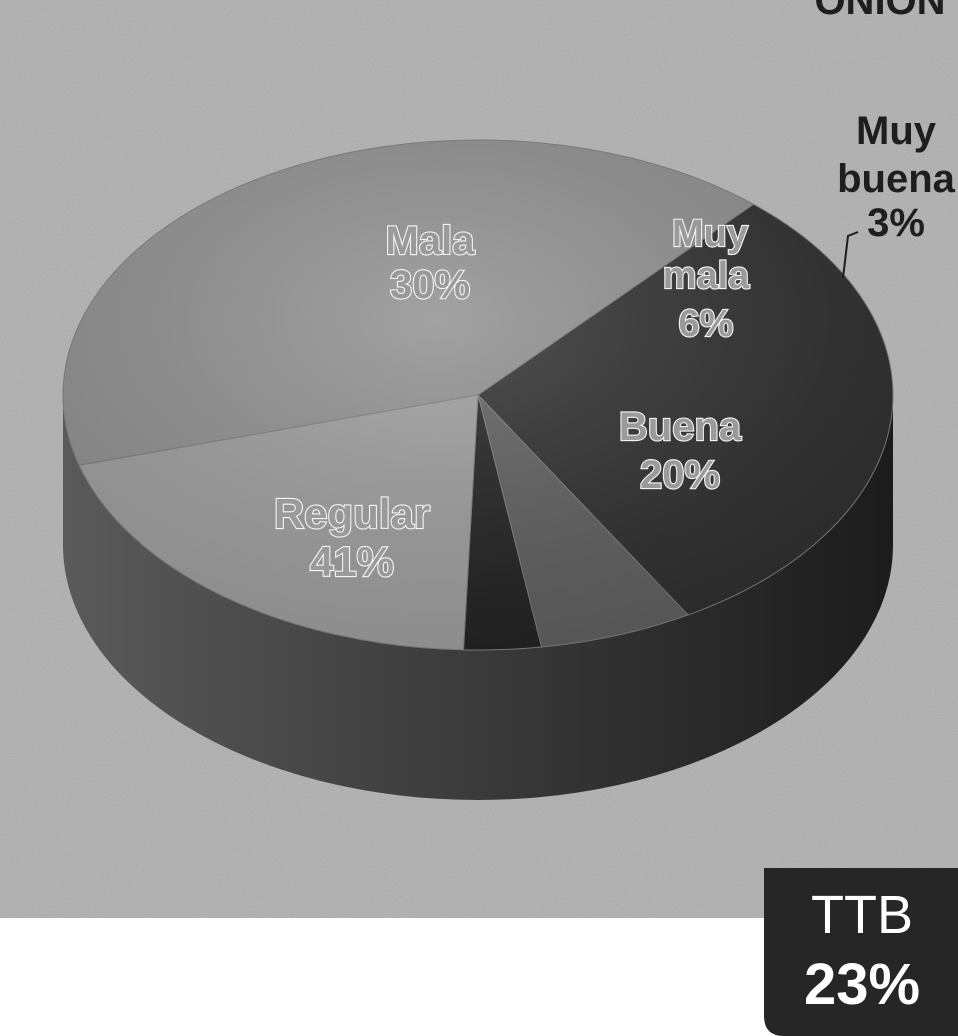 The image size is (958, 1036). I want to click on ttb-title: TTB, so click(862, 915).